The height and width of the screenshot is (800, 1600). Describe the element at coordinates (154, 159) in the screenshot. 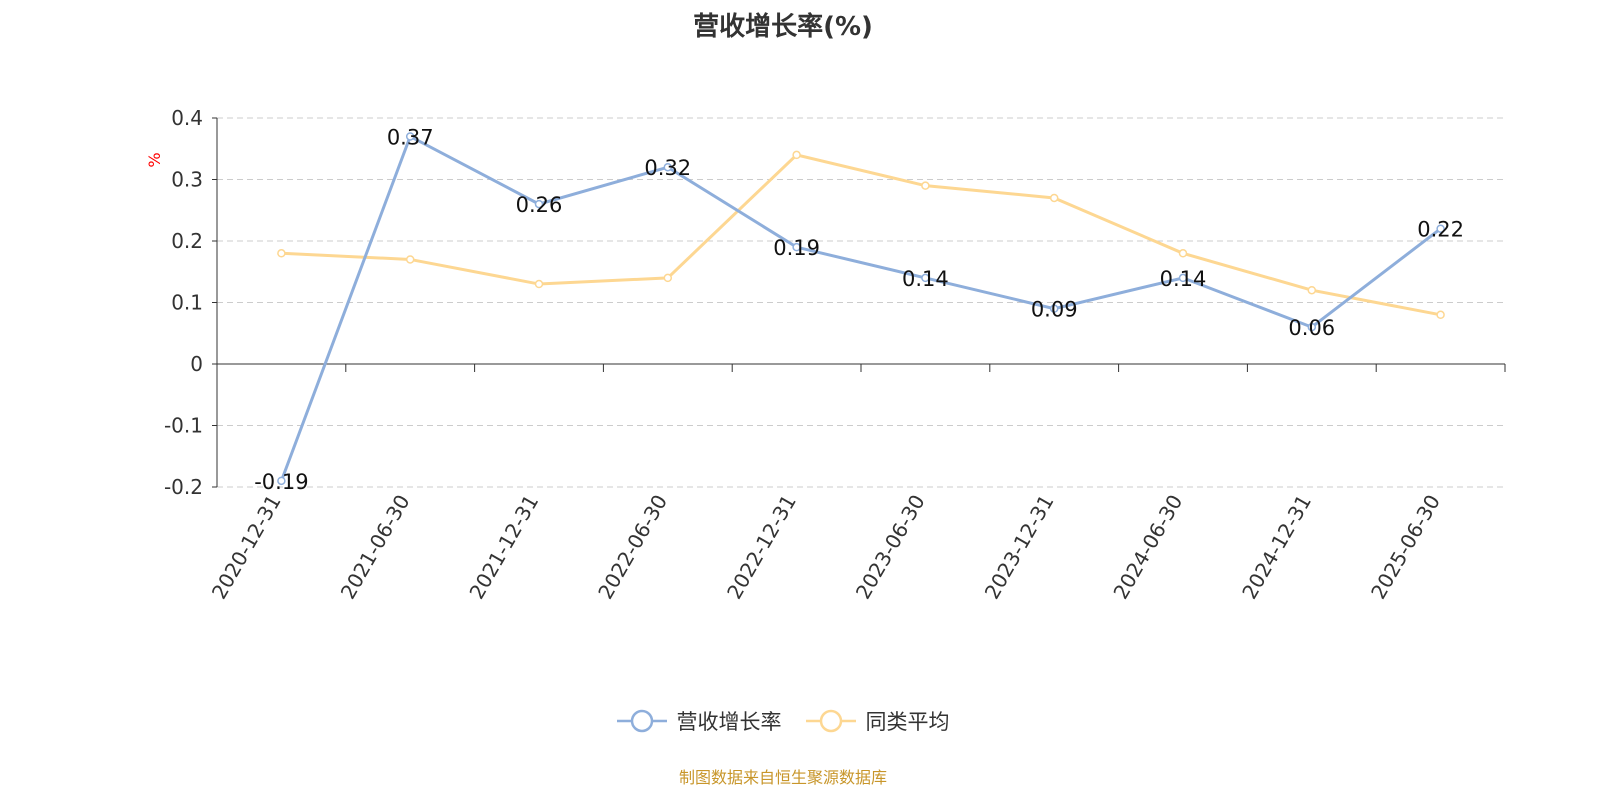

I see `y-axis-label: %` at that location.